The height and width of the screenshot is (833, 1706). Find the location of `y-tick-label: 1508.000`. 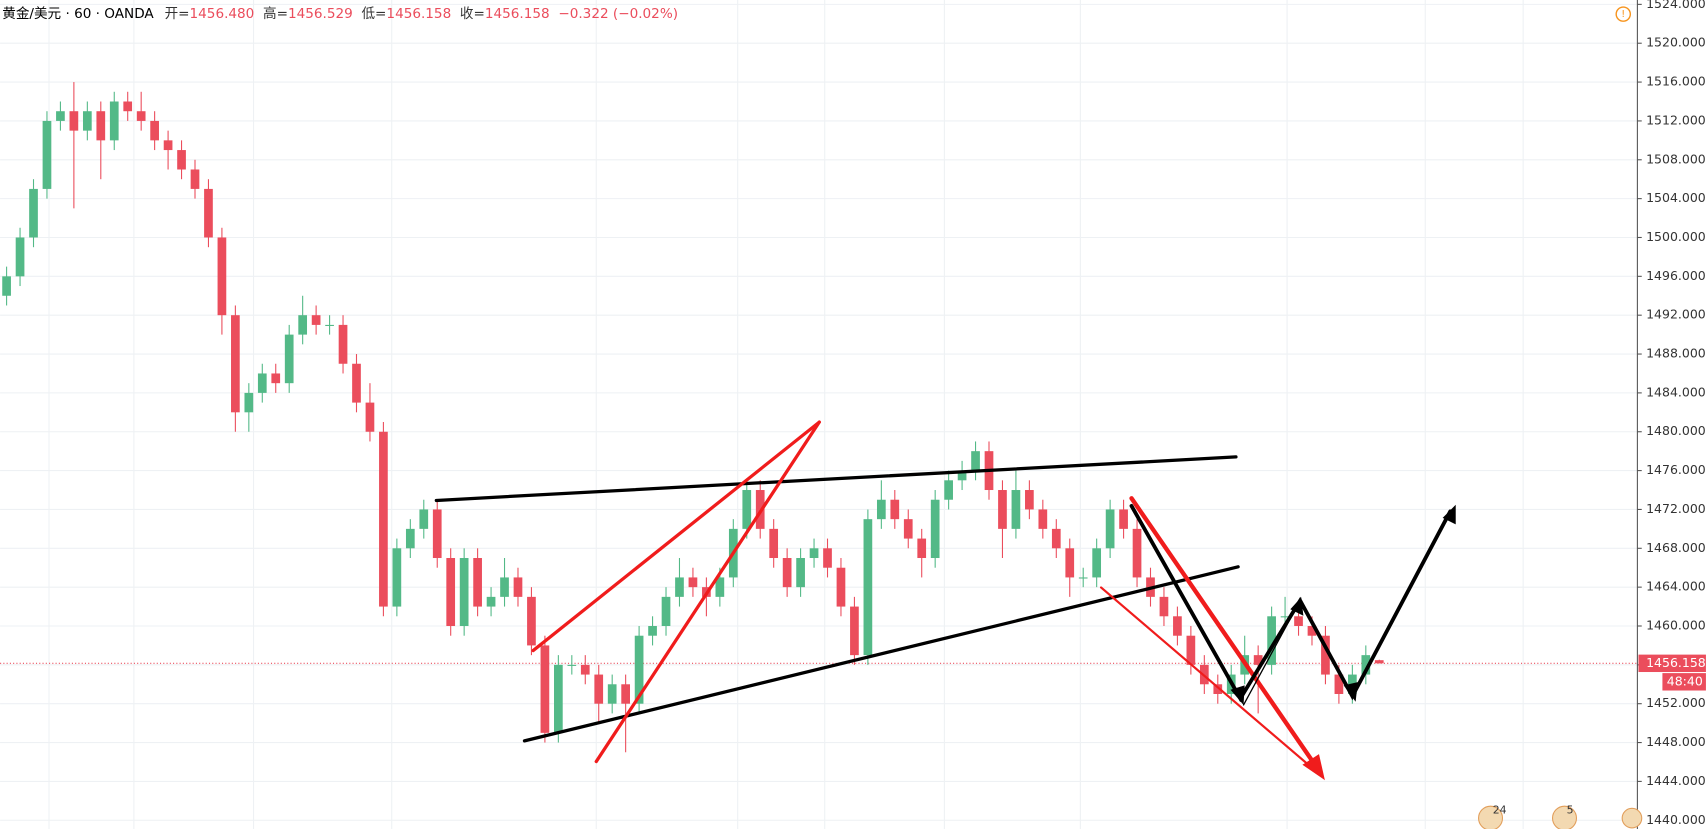

y-tick-label: 1508.000 is located at coordinates (1676, 158).